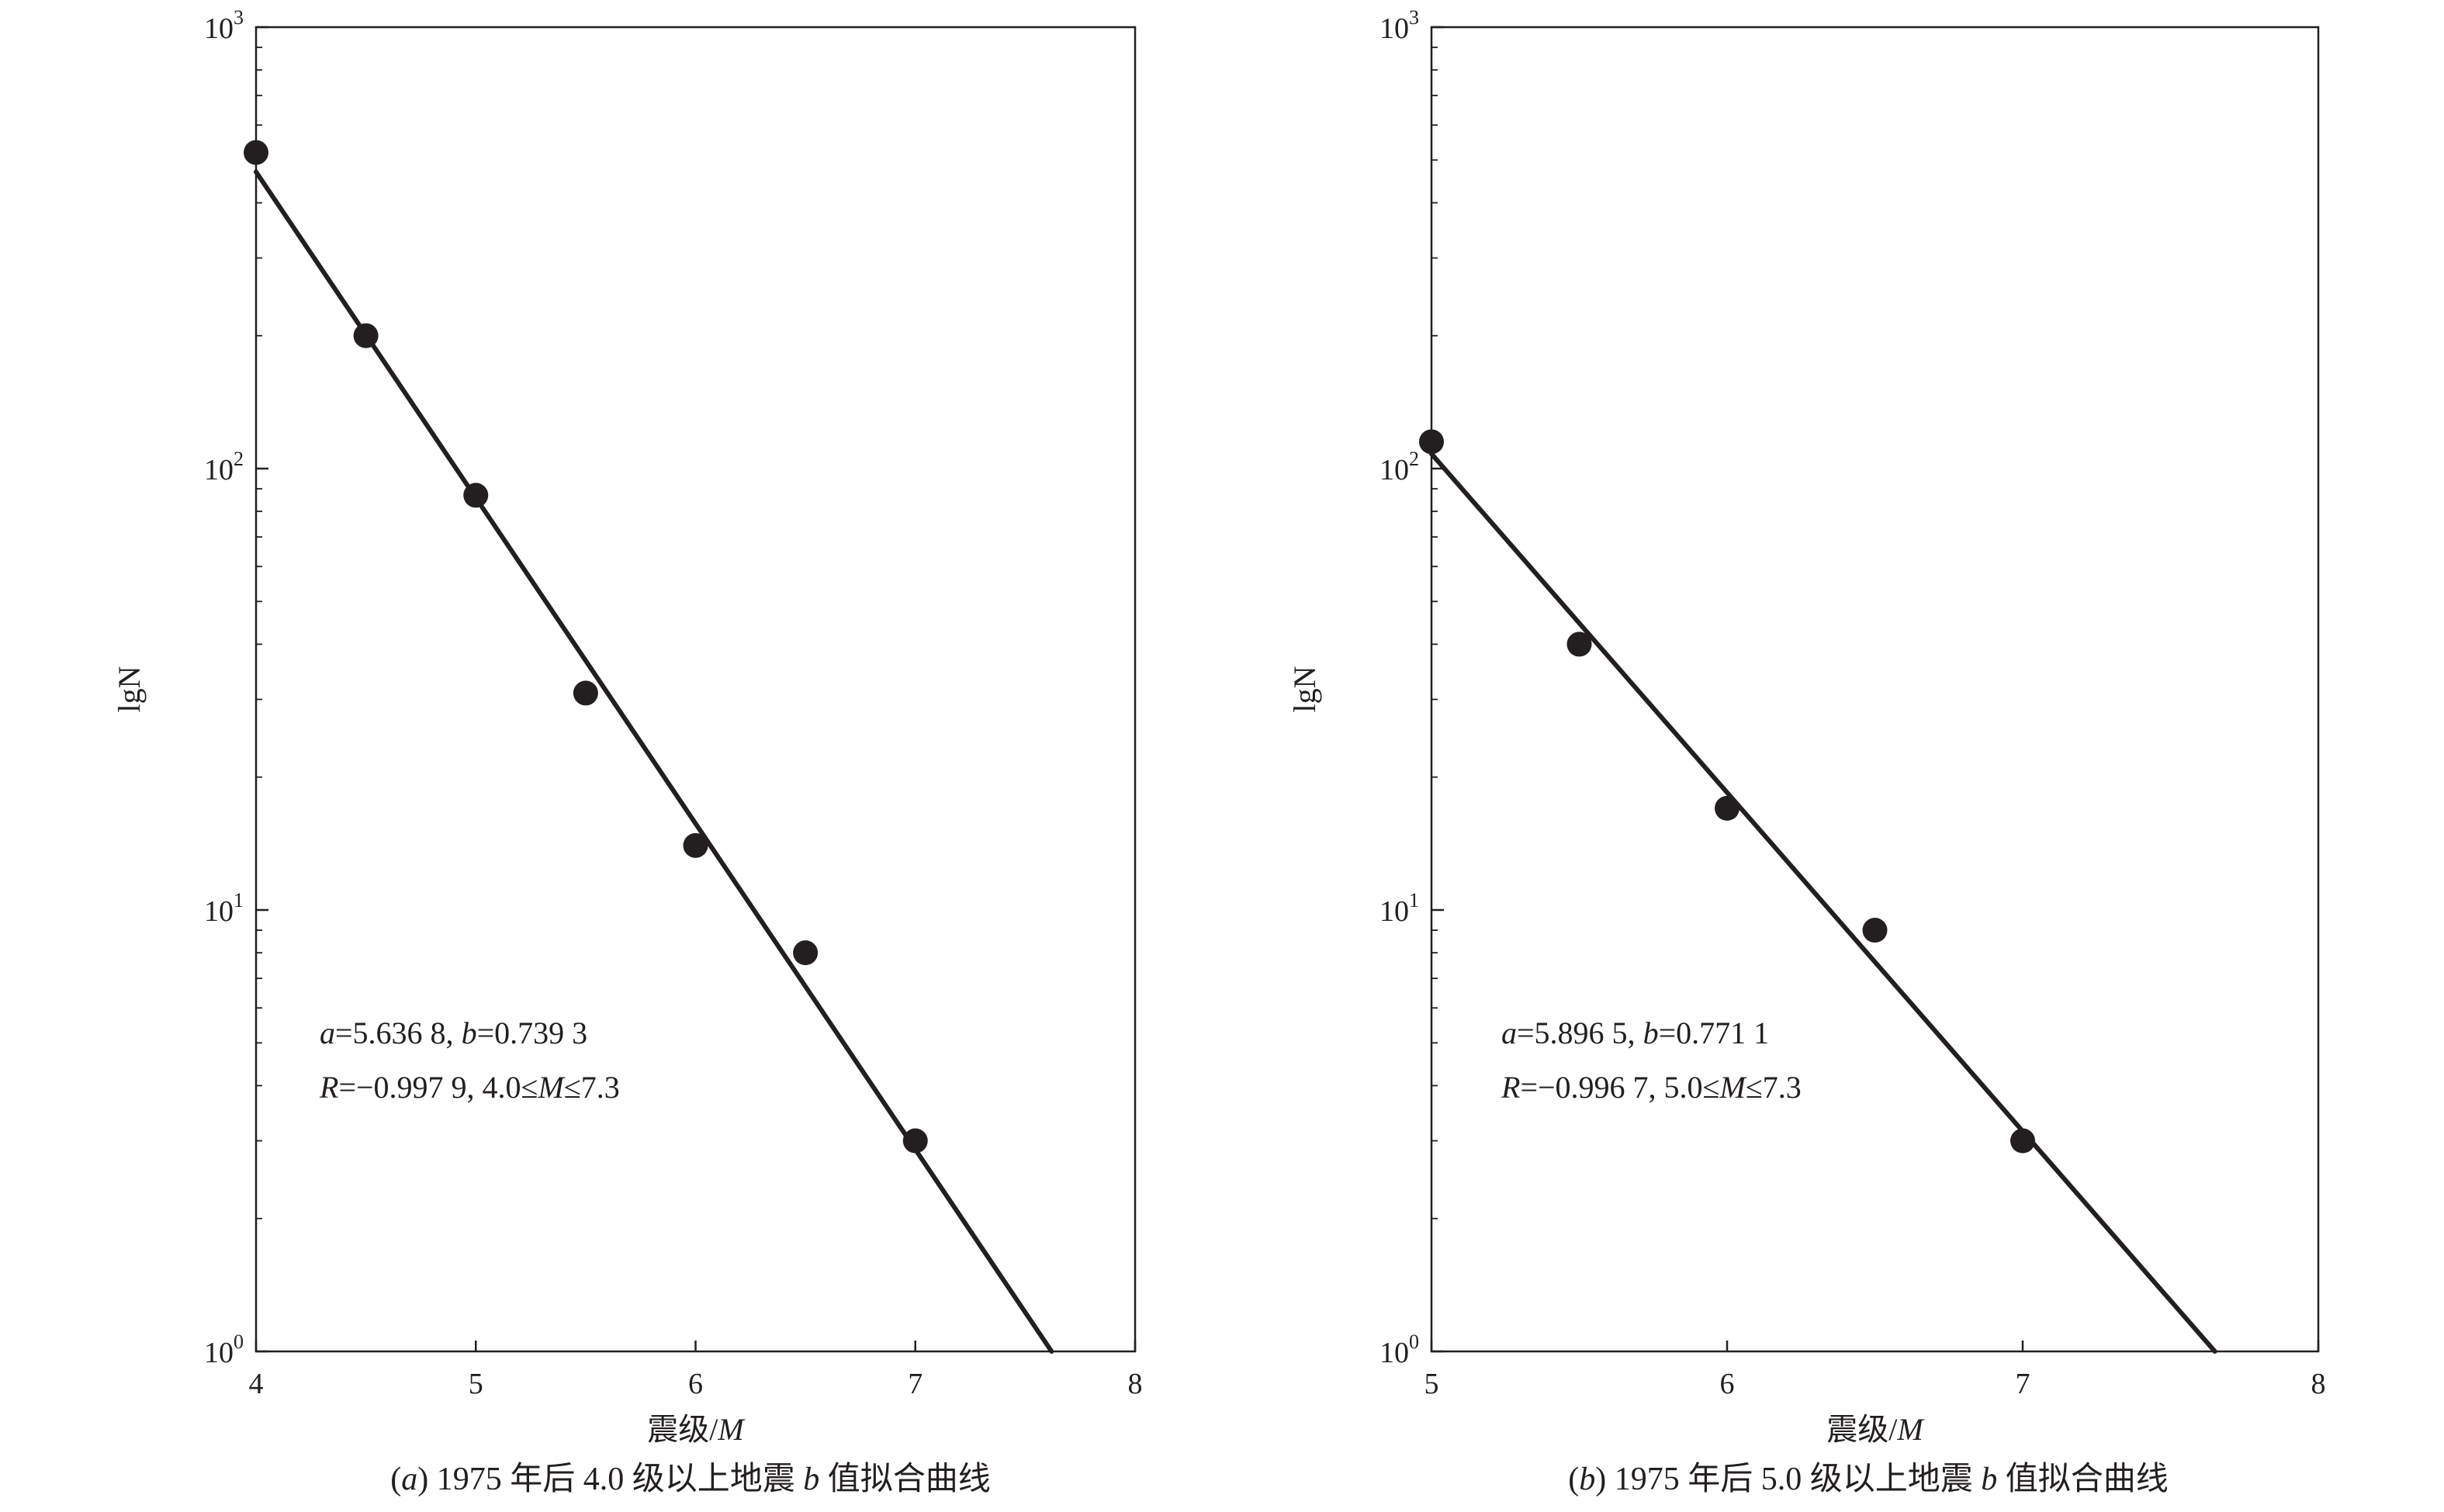 This screenshot has width=2444, height=1512. Describe the element at coordinates (453, 1032) in the screenshot. I see `fit-params: a=5.636 8, b=0.739 3` at that location.